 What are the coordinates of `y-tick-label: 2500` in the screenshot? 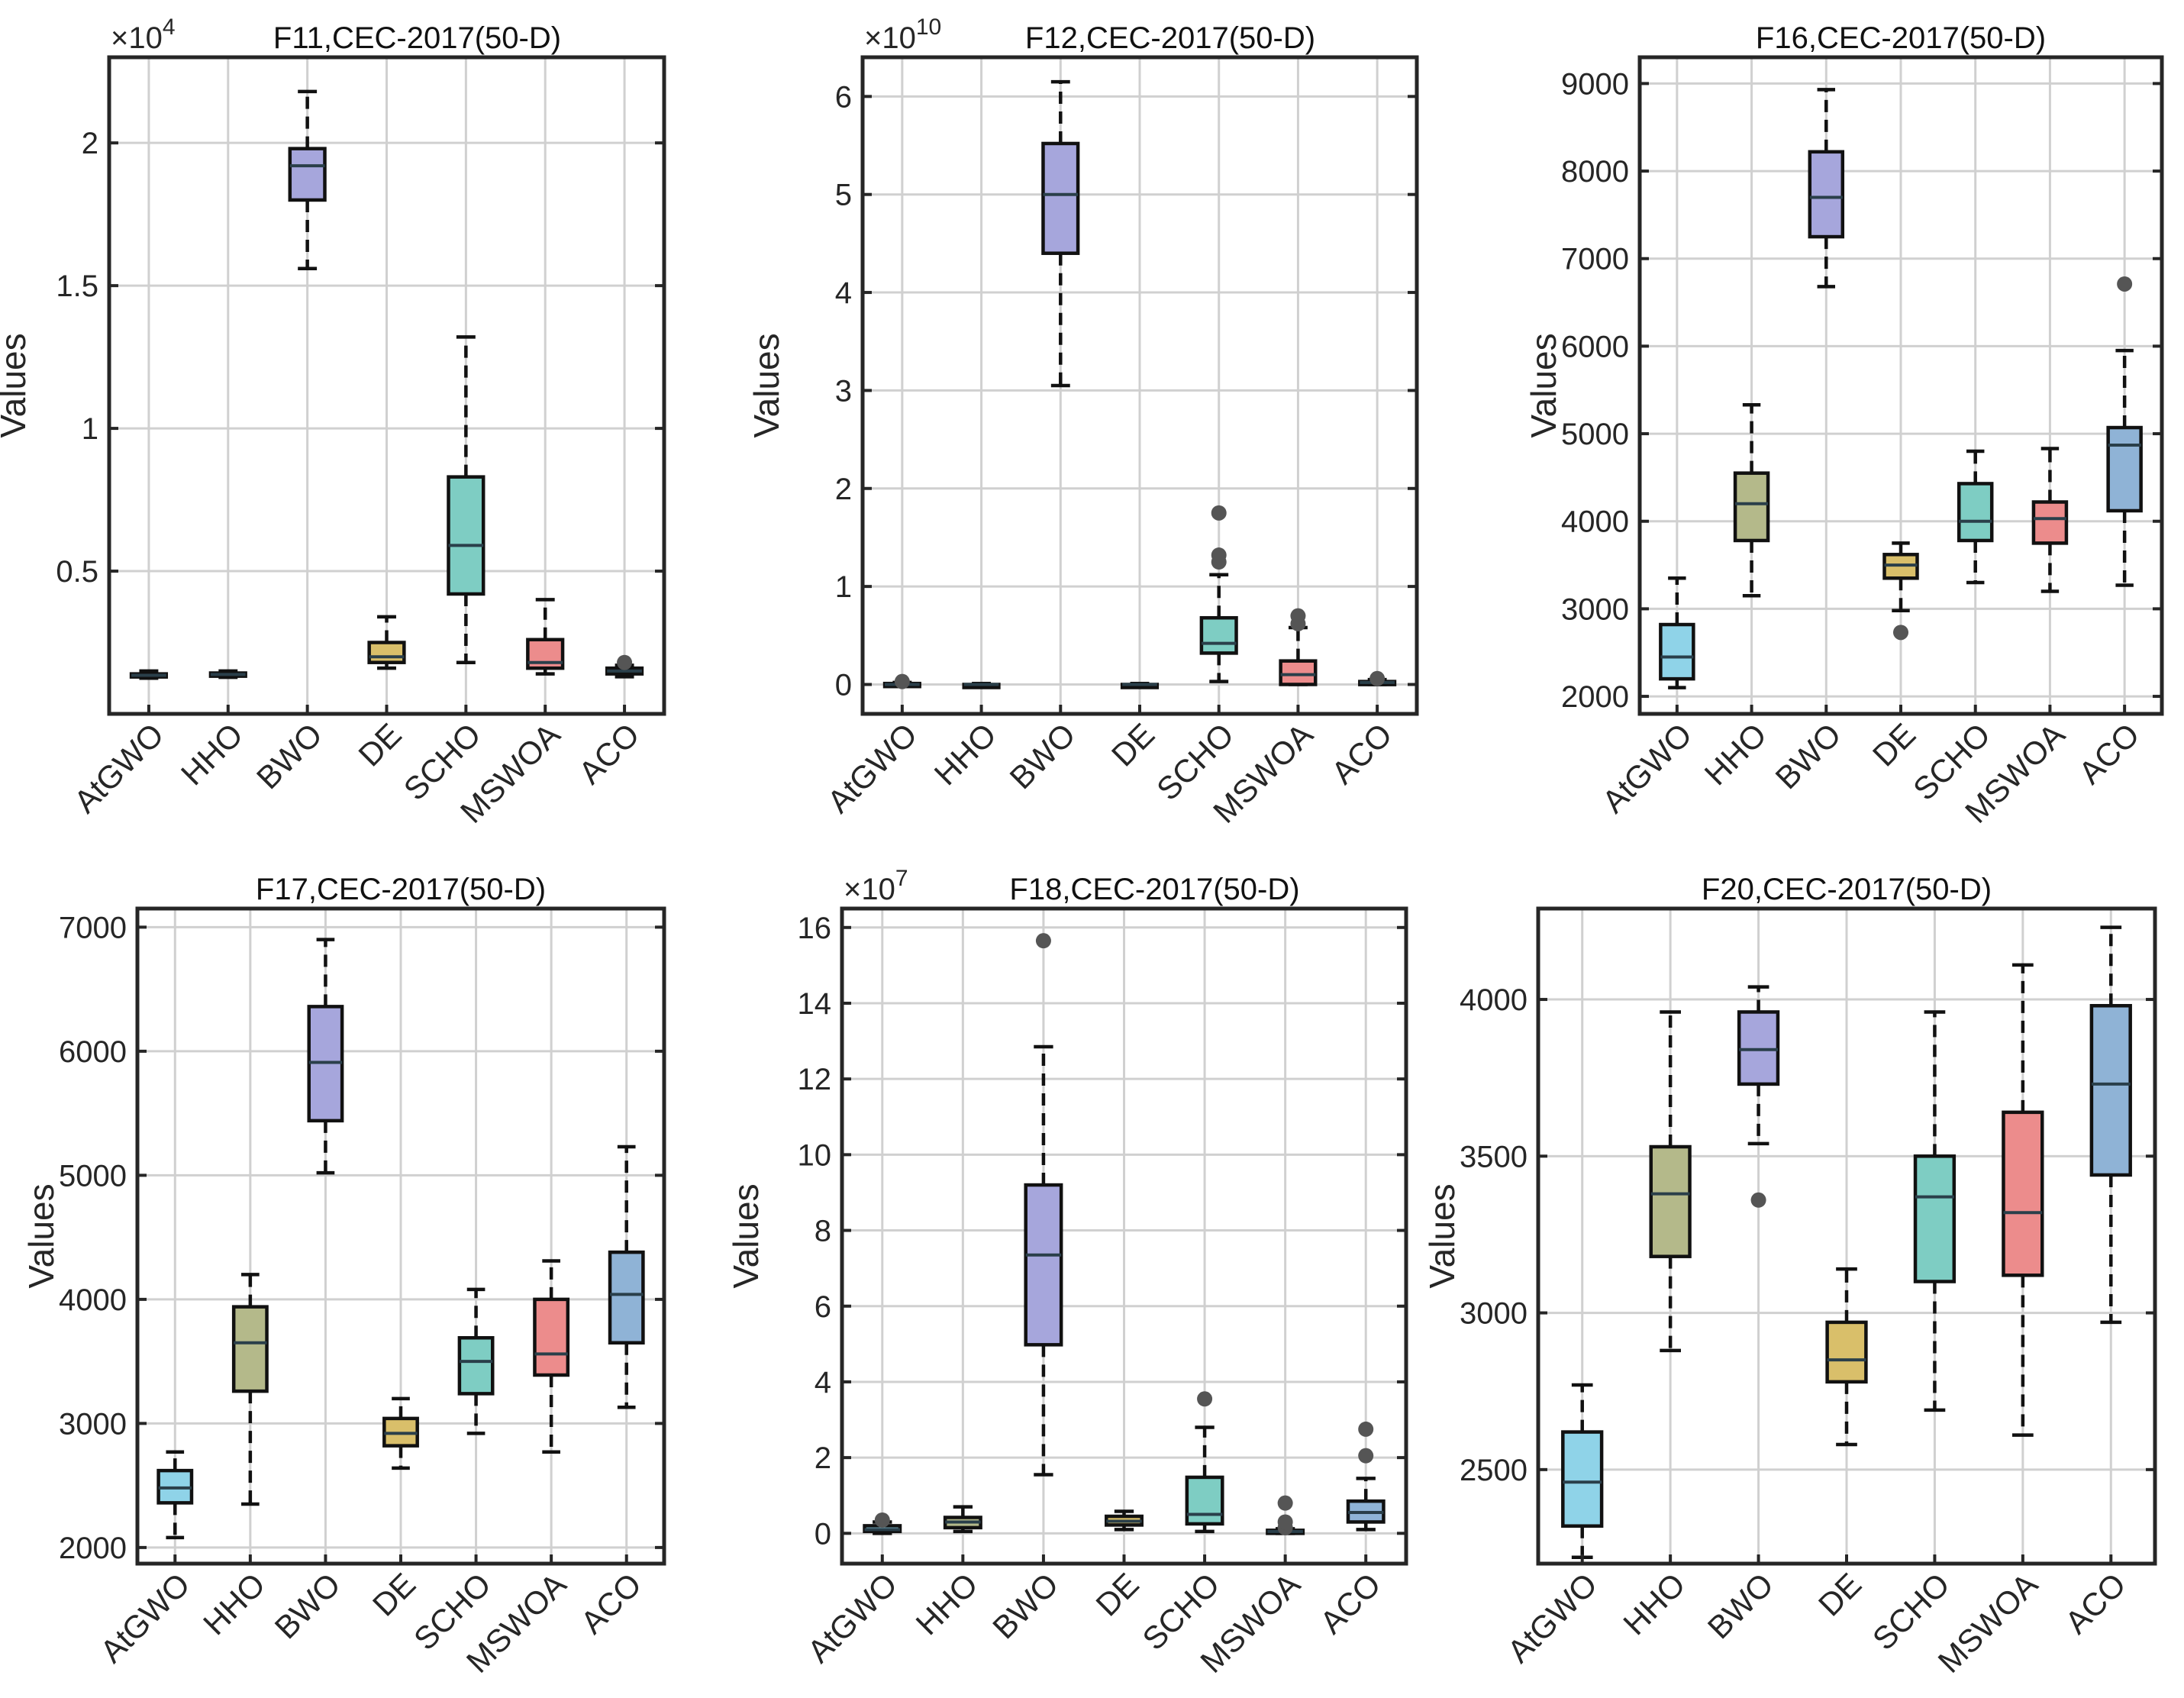 It's located at (1494, 1470).